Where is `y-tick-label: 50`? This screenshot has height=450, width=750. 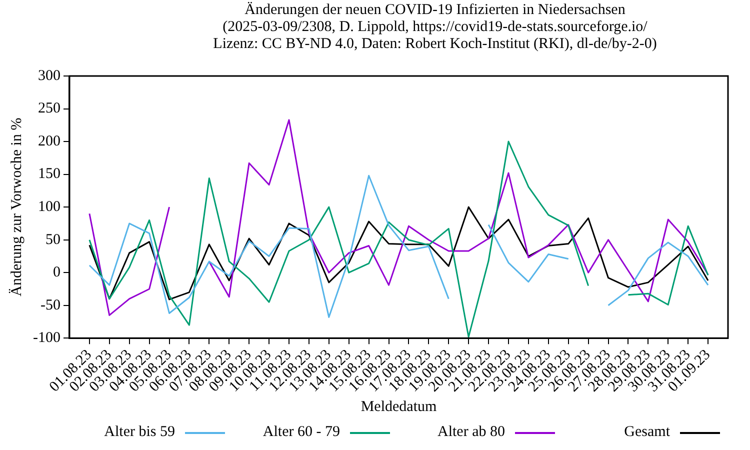
y-tick-label: 50 is located at coordinates (52, 240).